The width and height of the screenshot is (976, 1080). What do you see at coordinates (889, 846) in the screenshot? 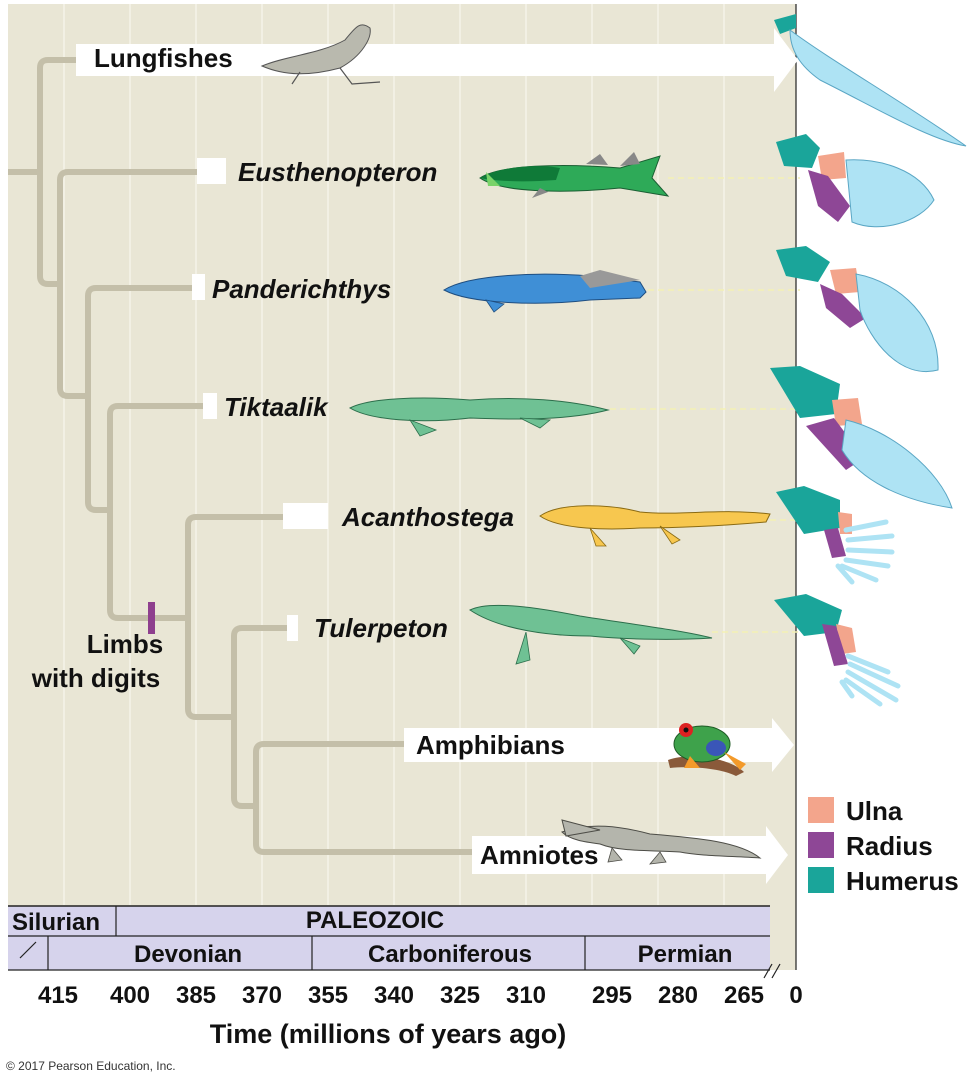
I see `legend-label-radius: Radius` at bounding box center [889, 846].